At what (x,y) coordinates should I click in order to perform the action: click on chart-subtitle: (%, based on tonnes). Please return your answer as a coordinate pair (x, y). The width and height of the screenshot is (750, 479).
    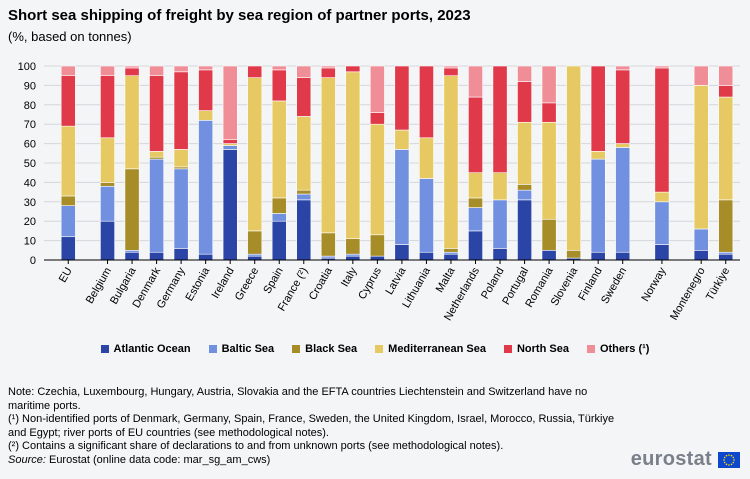
    Looking at the image, I should click on (70, 36).